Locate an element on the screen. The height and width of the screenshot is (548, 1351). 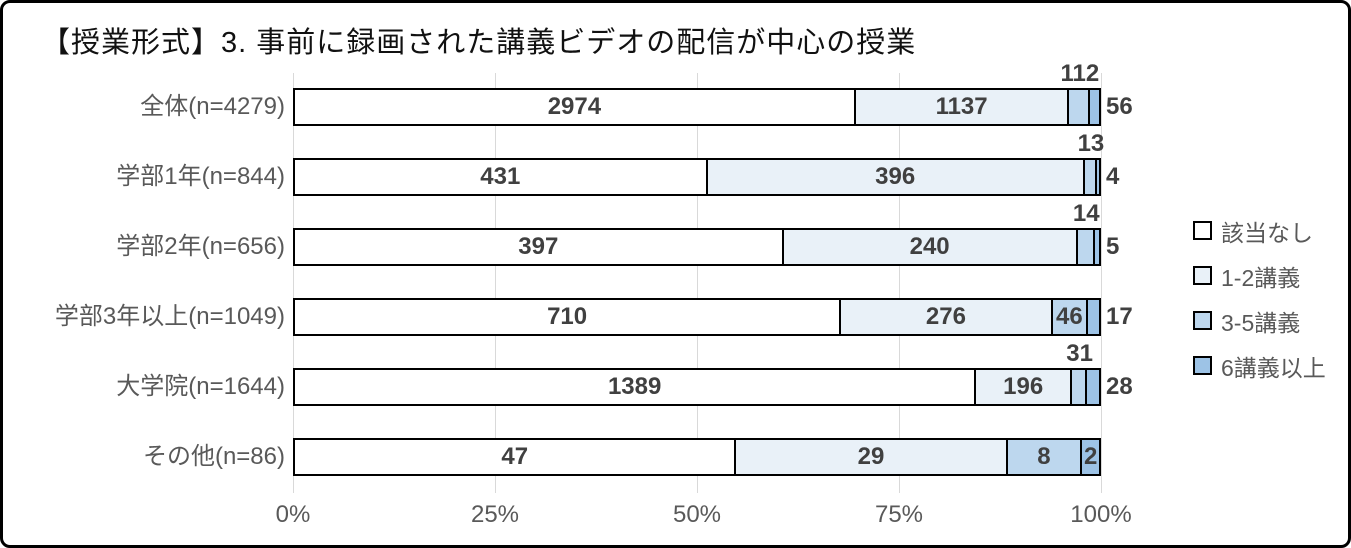
value-label: 29 is located at coordinates (871, 456).